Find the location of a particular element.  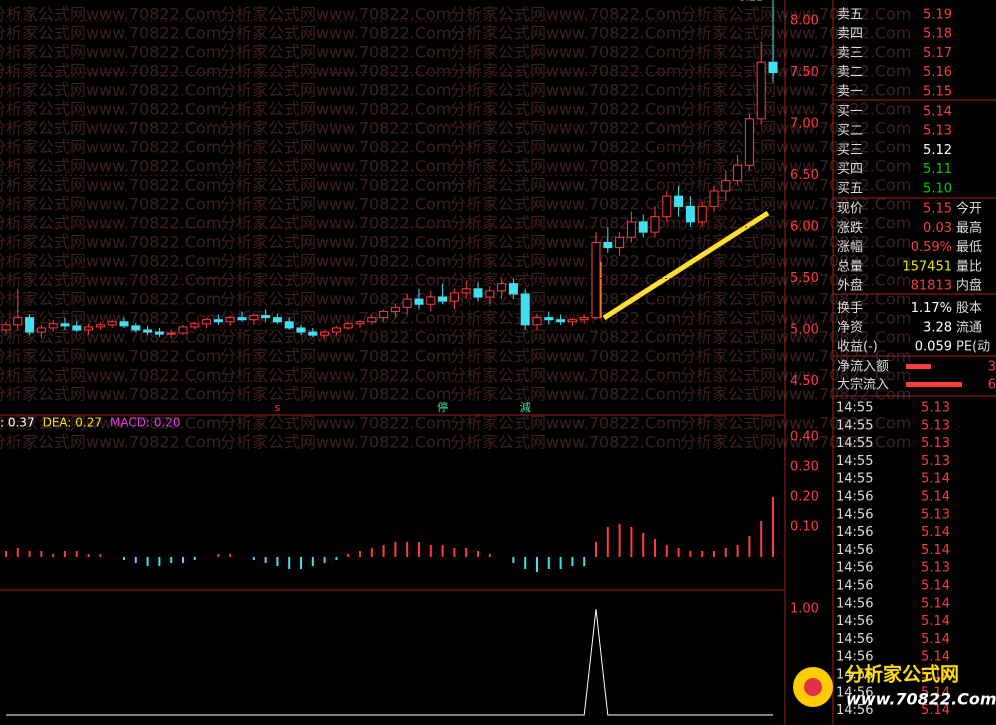

book-price: 5.16 is located at coordinates (937, 72).